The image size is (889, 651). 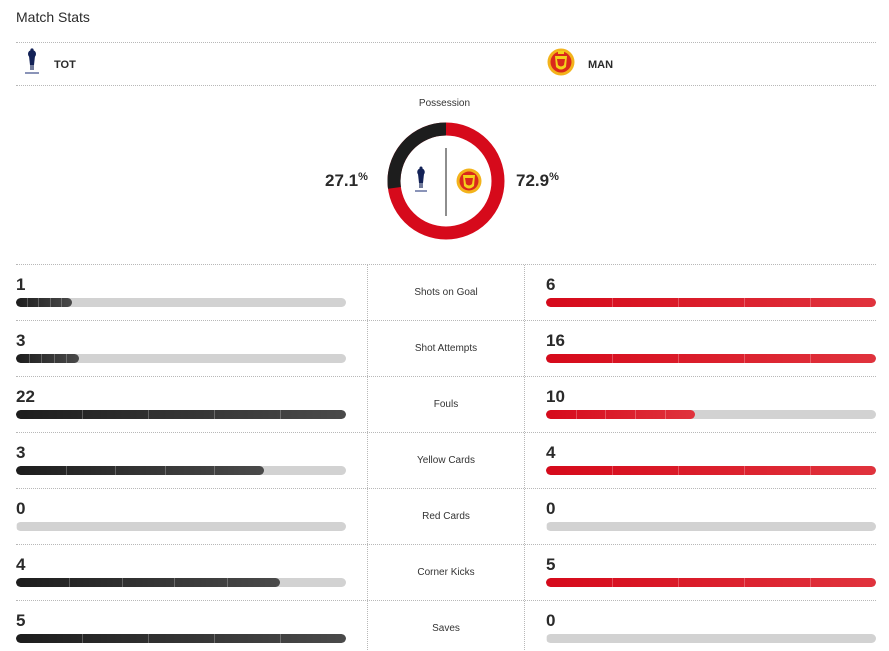 I want to click on home-possession-value: 27.1%, so click(x=346, y=180).